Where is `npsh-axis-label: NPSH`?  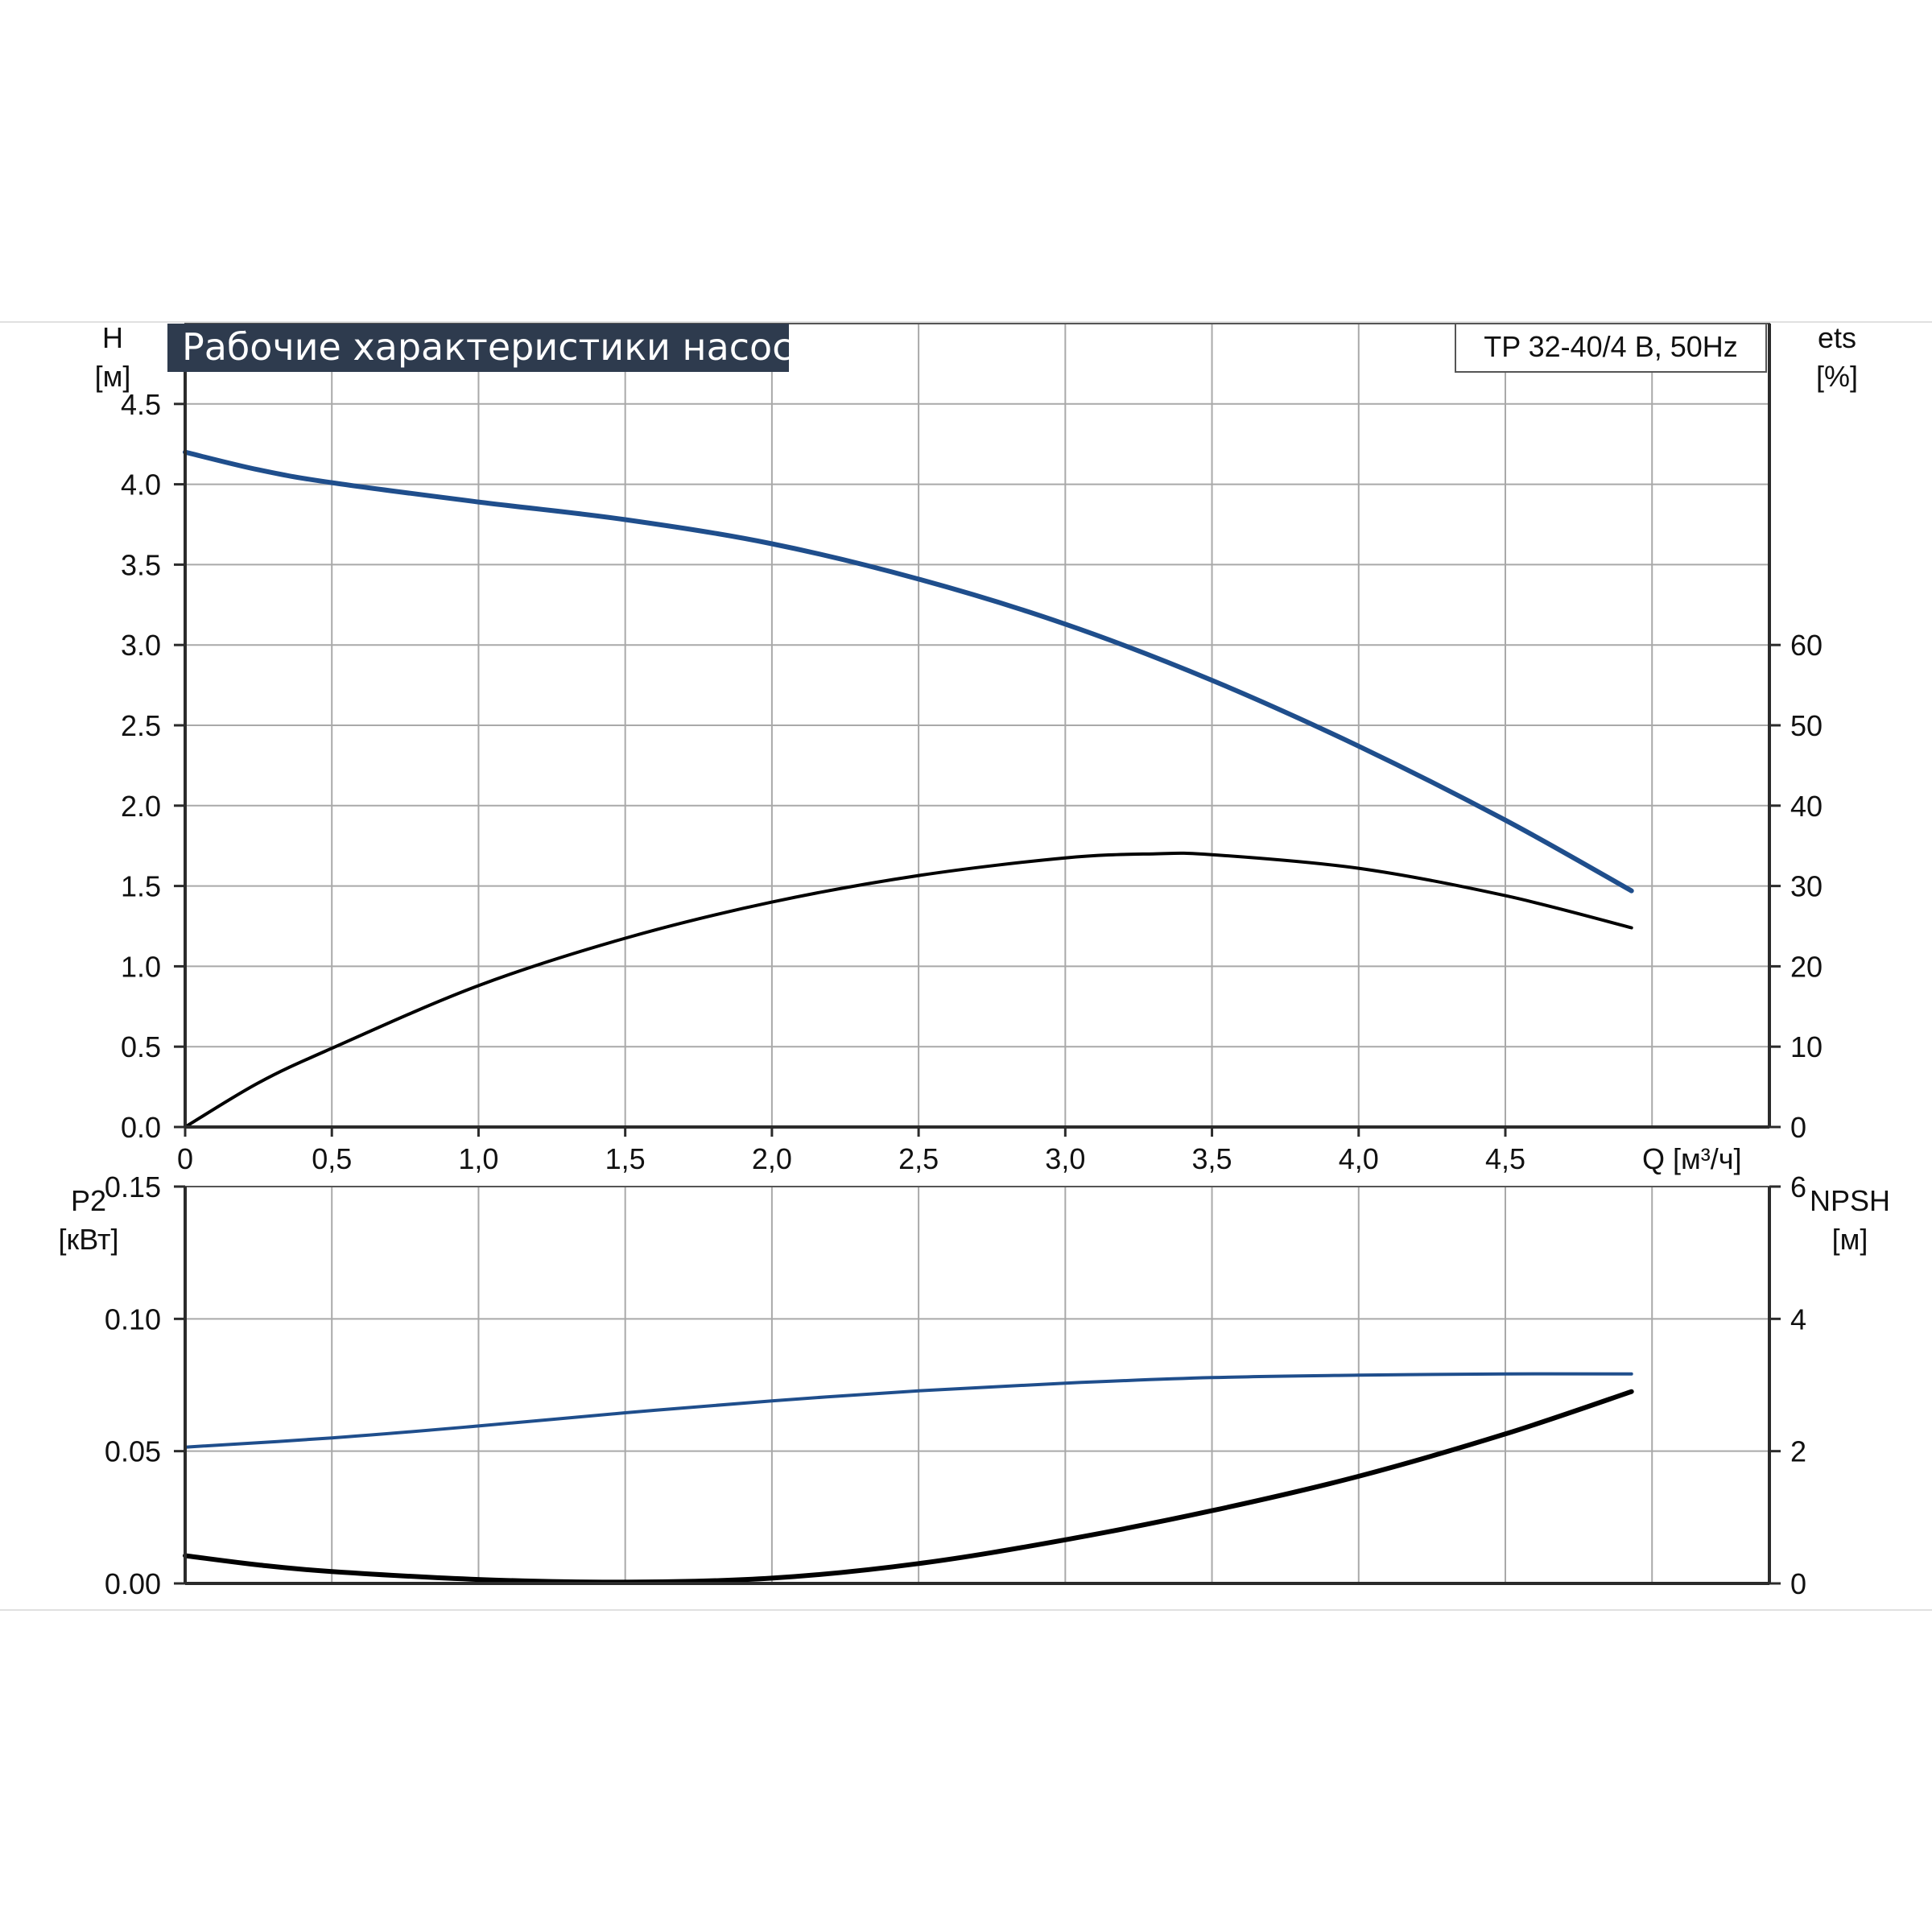 npsh-axis-label: NPSH is located at coordinates (1850, 1200).